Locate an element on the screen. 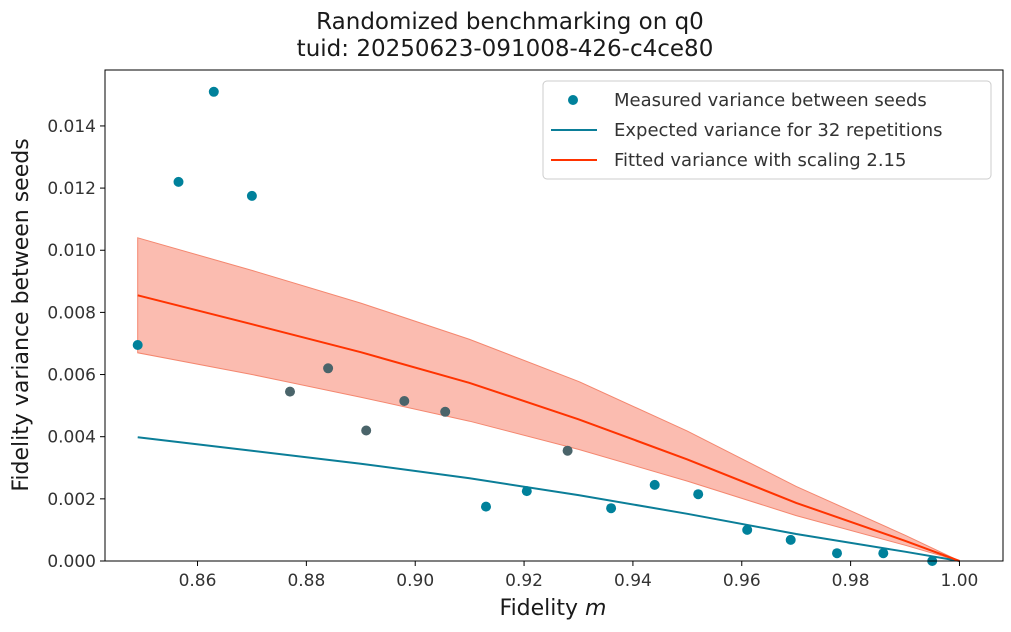 This screenshot has height=632, width=1011. y-tick-label: 0.014 is located at coordinates (71, 127).